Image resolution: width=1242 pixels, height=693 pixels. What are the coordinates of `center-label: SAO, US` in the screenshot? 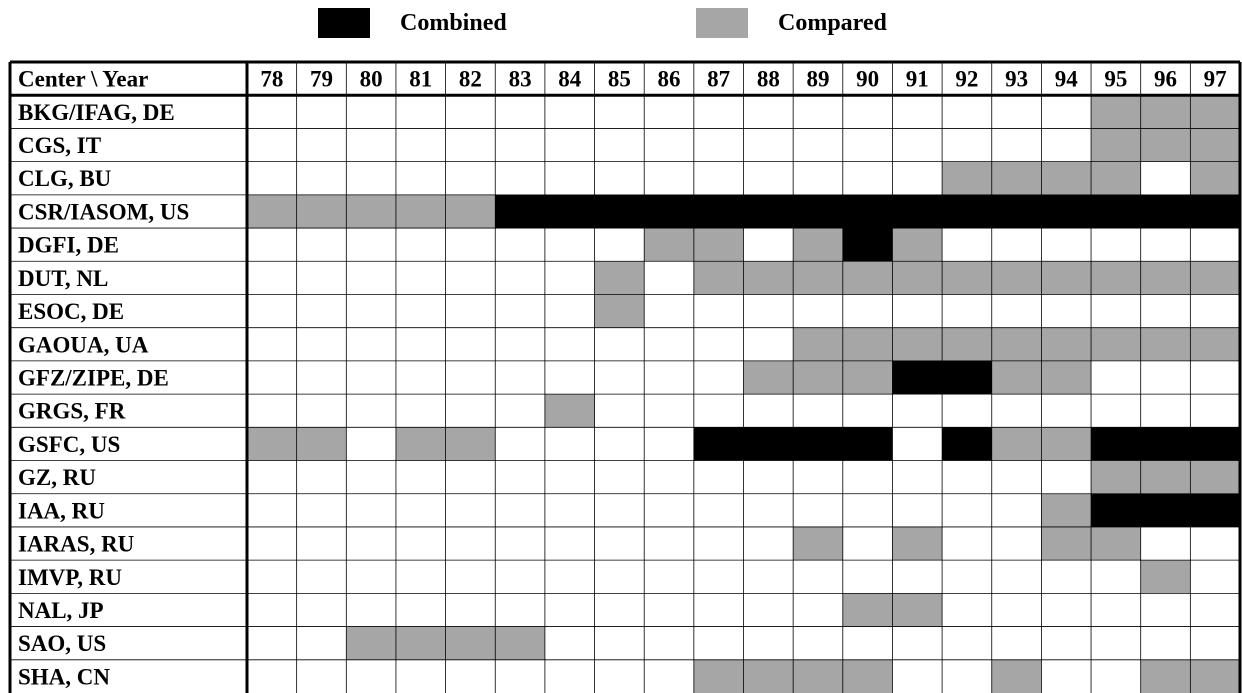 It's located at (62, 643).